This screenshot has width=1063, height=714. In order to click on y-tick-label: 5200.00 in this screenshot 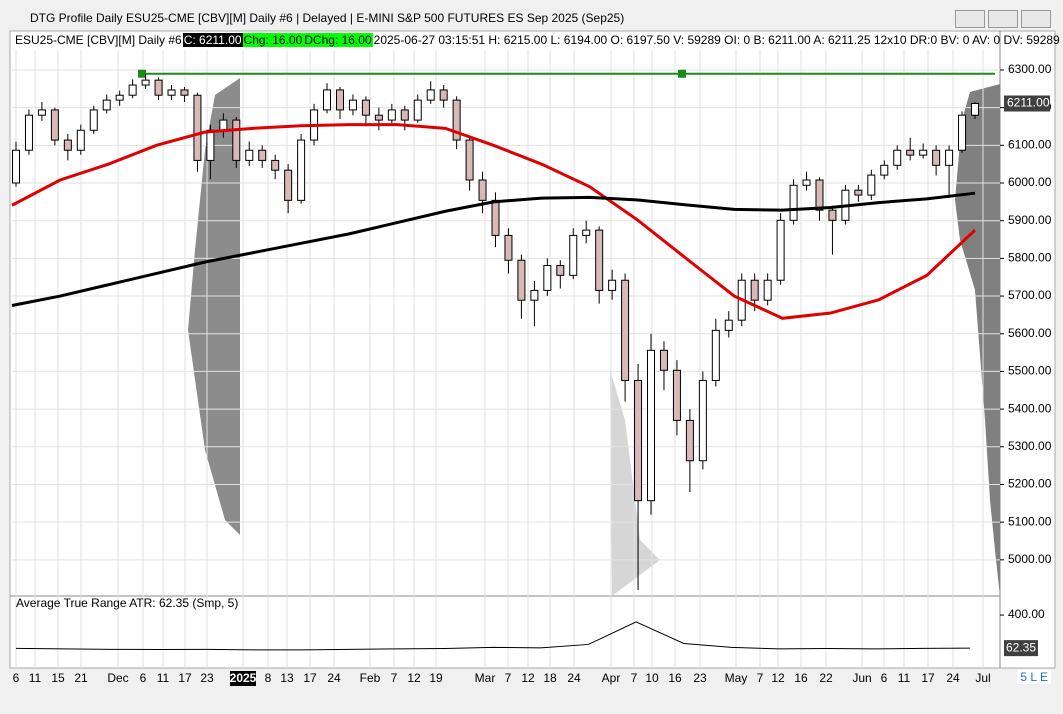, I will do `click(1030, 484)`.